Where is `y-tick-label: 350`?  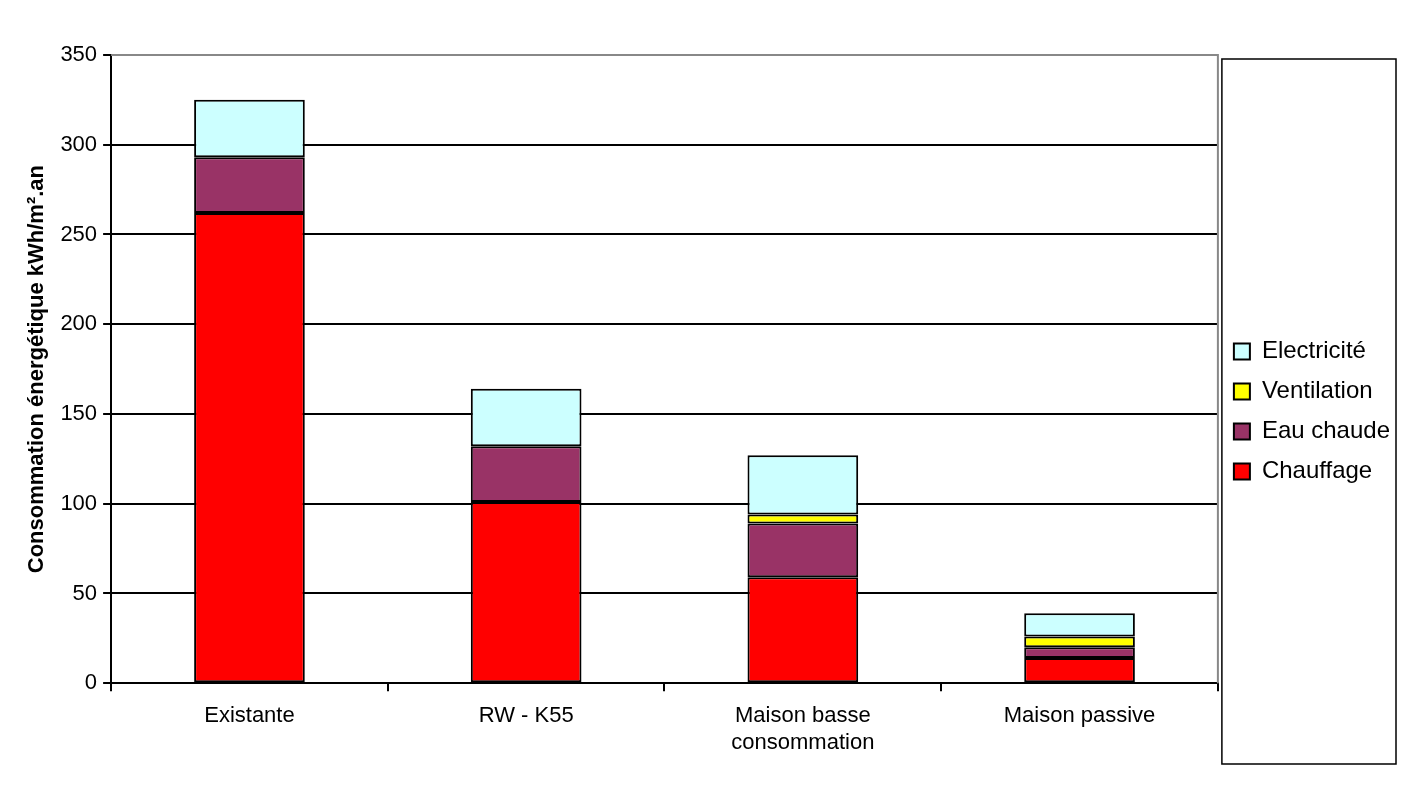
y-tick-label: 350 is located at coordinates (79, 54).